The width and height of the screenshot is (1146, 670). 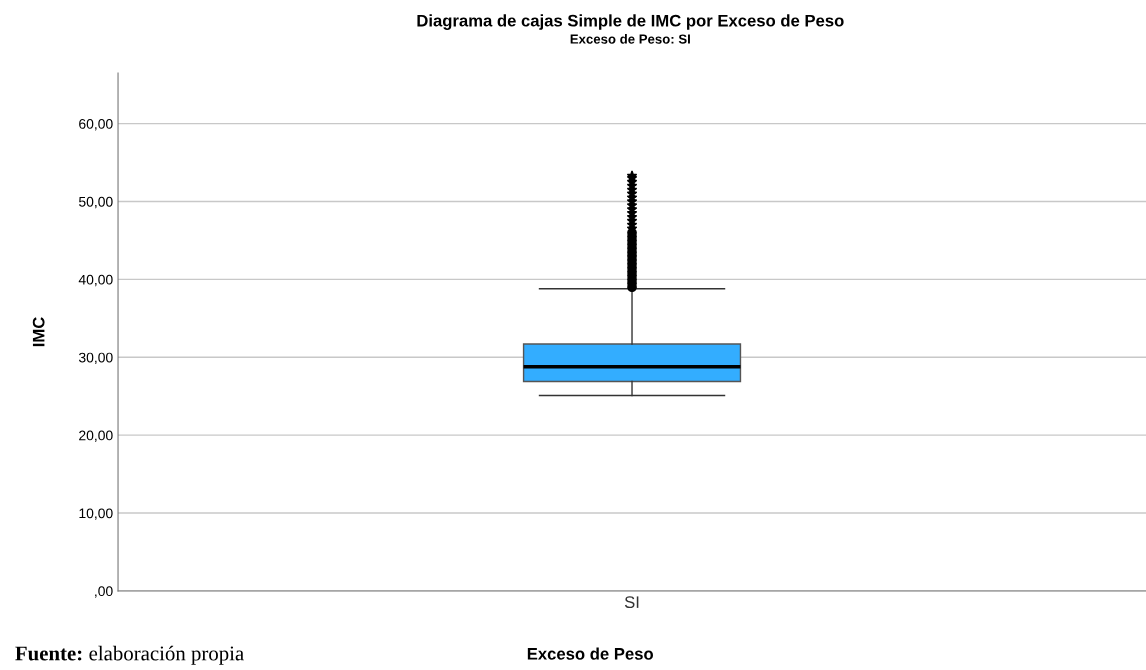 I want to click on x-axis-title: Exceso de Peso, so click(x=590, y=653).